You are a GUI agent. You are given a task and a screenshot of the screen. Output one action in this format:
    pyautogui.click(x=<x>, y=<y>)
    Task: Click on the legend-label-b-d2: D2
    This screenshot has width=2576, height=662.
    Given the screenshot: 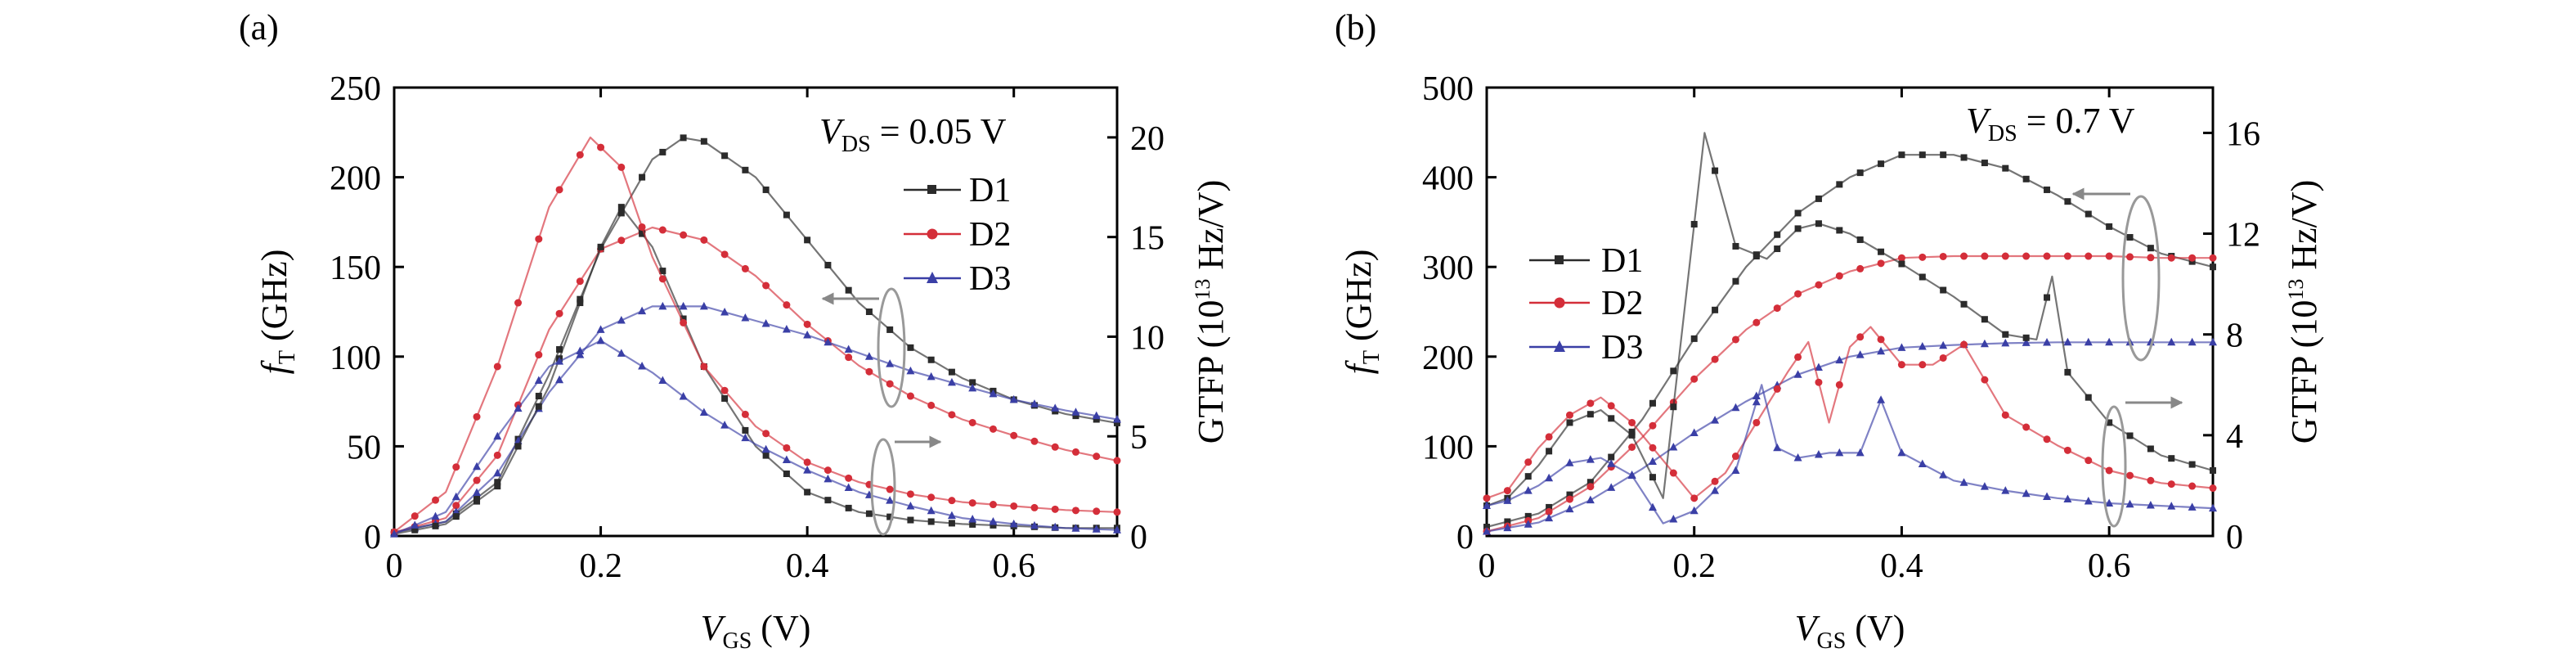 What is the action you would take?
    pyautogui.click(x=1622, y=304)
    